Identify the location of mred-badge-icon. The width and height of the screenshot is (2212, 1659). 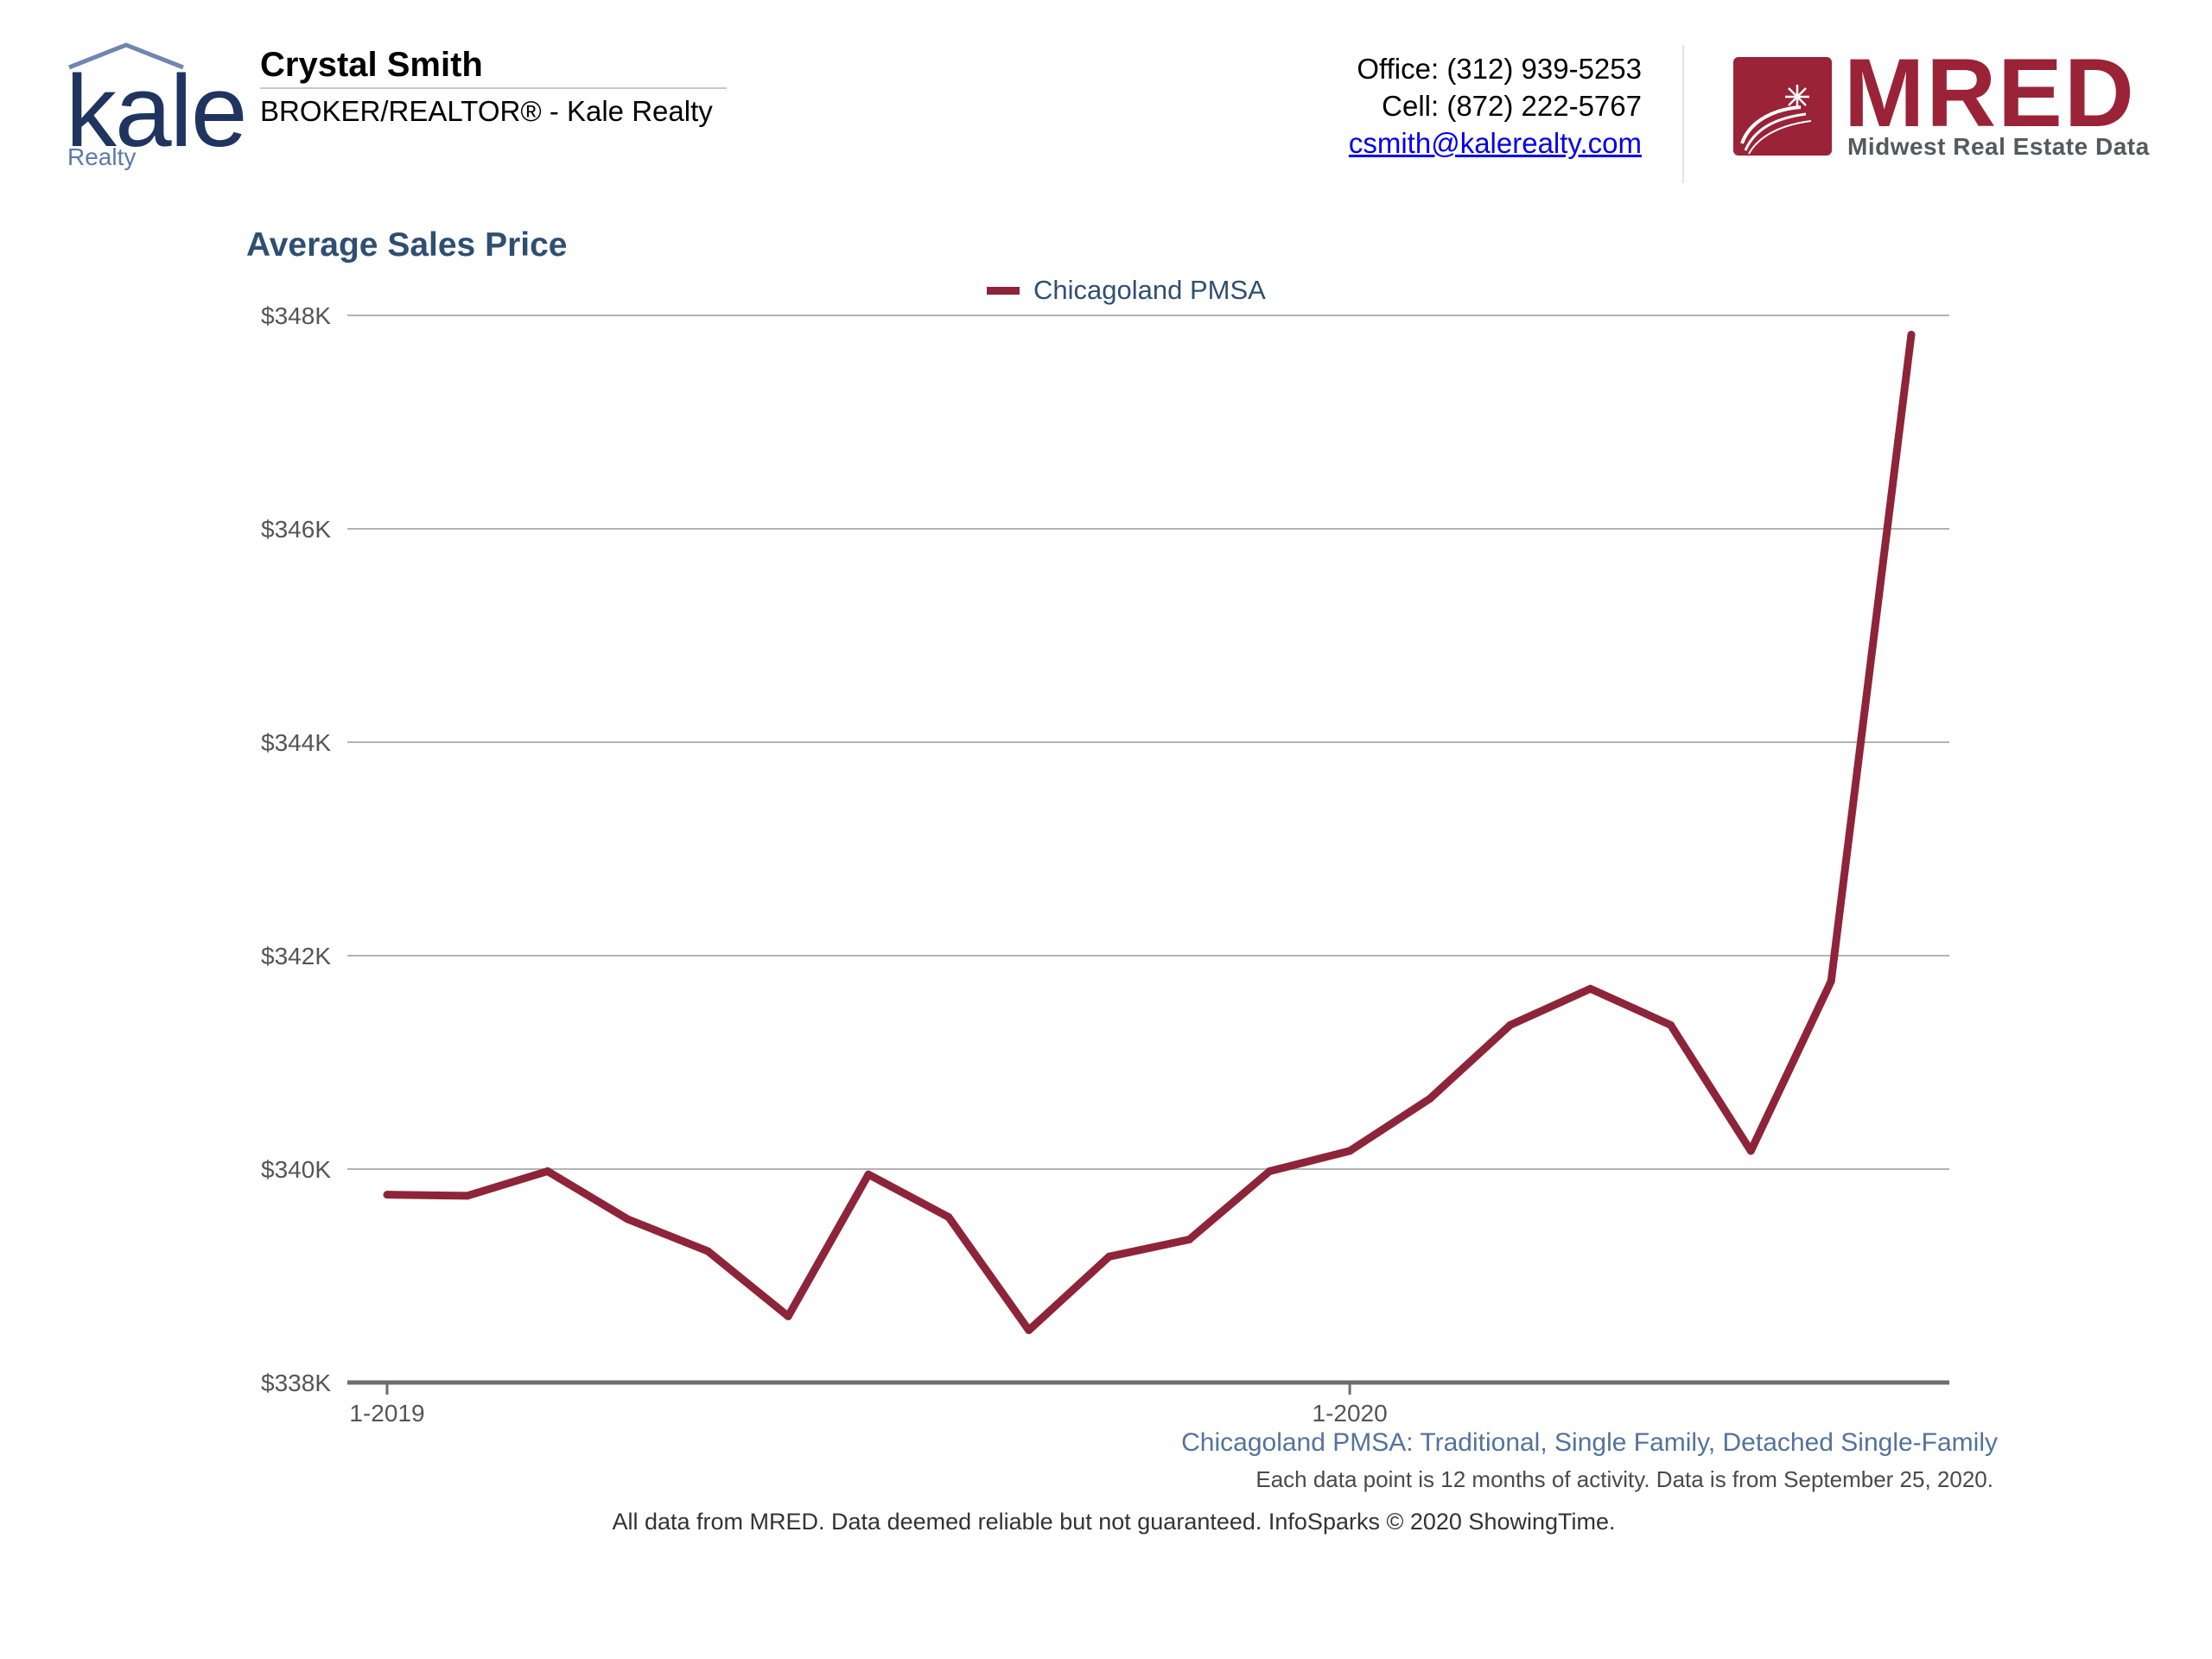
(1782, 106).